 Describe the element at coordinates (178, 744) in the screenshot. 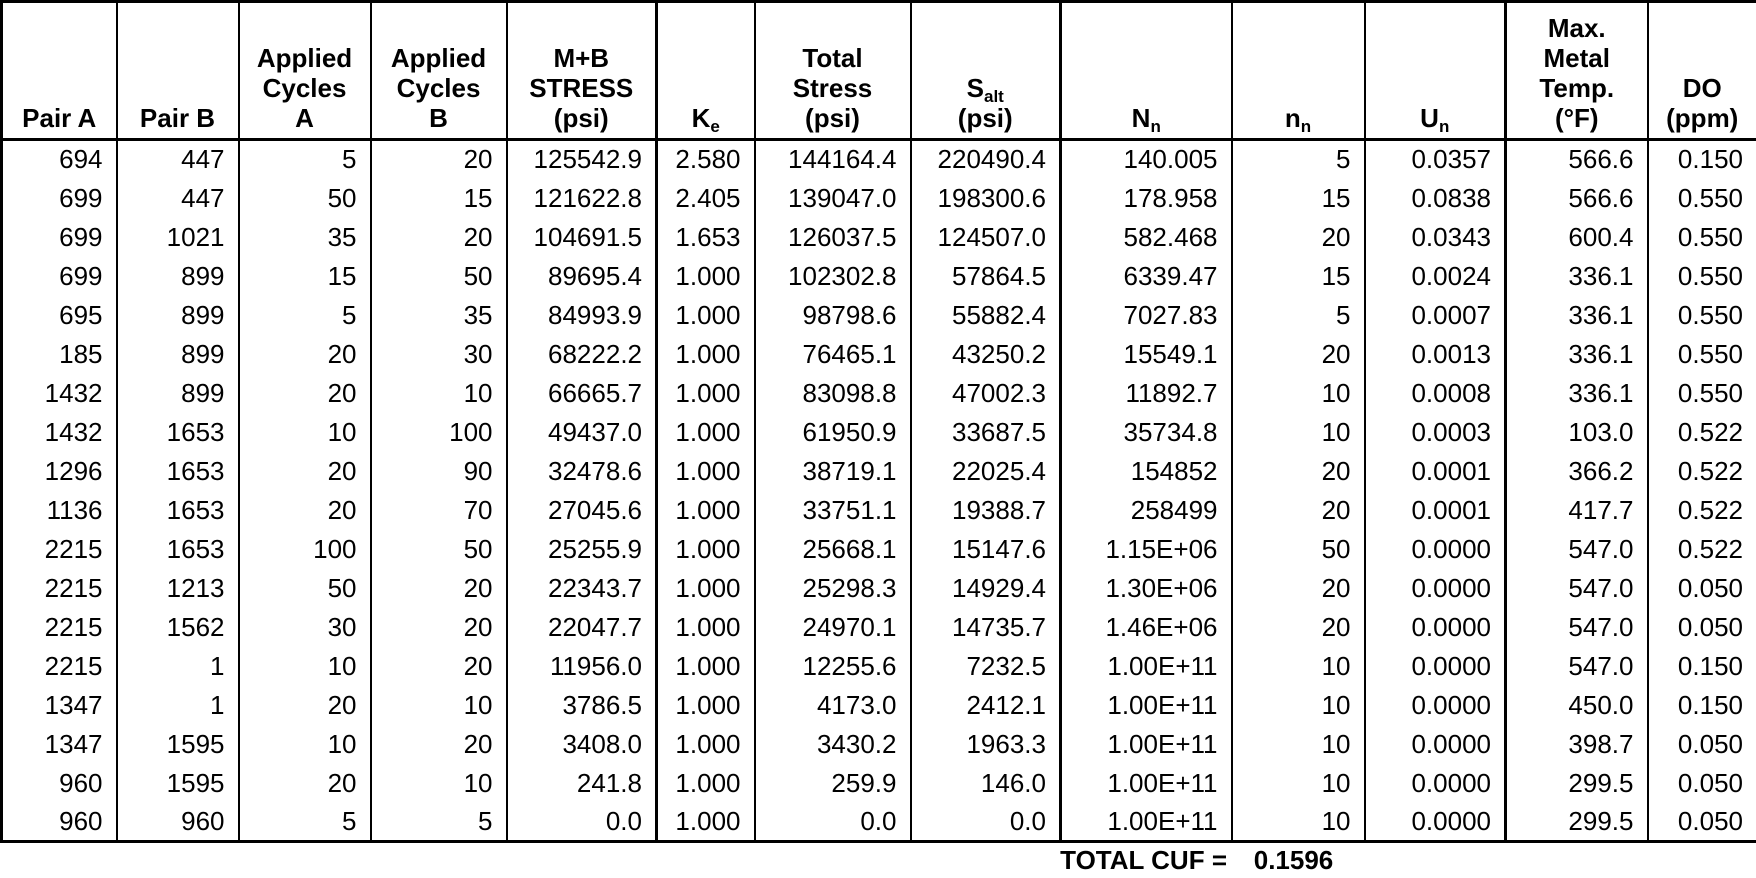

I see `cell-pair_b: 1595` at that location.